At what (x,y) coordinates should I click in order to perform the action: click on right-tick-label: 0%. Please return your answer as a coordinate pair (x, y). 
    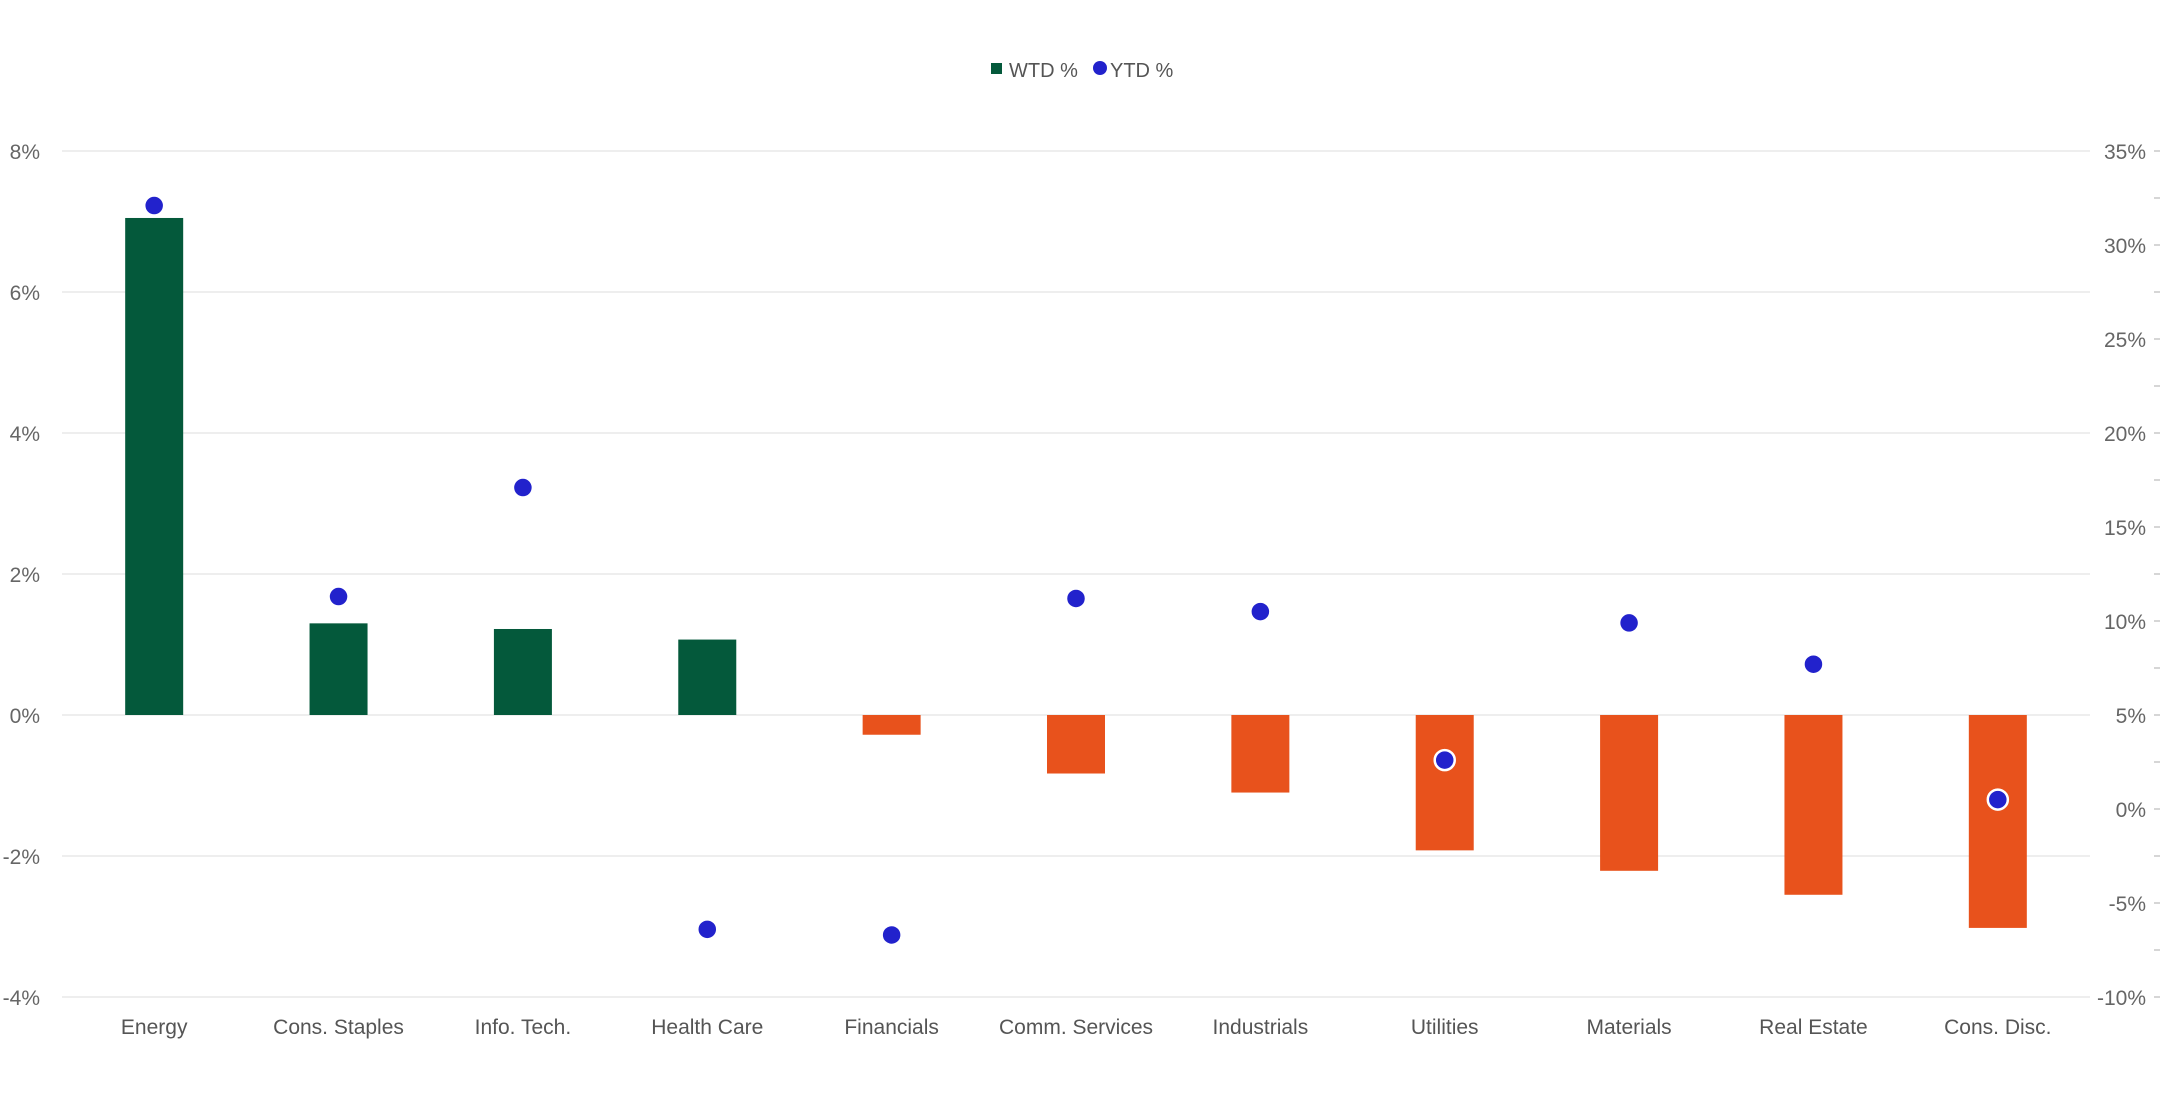
    Looking at the image, I should click on (2131, 810).